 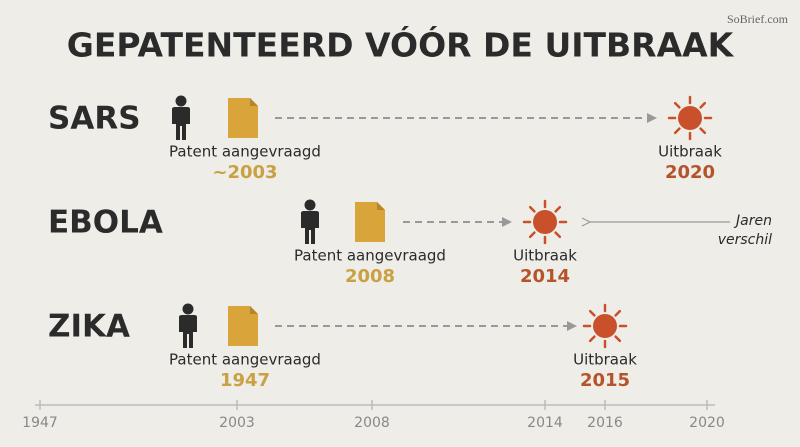 I want to click on patent-year: 2008, so click(x=370, y=276).